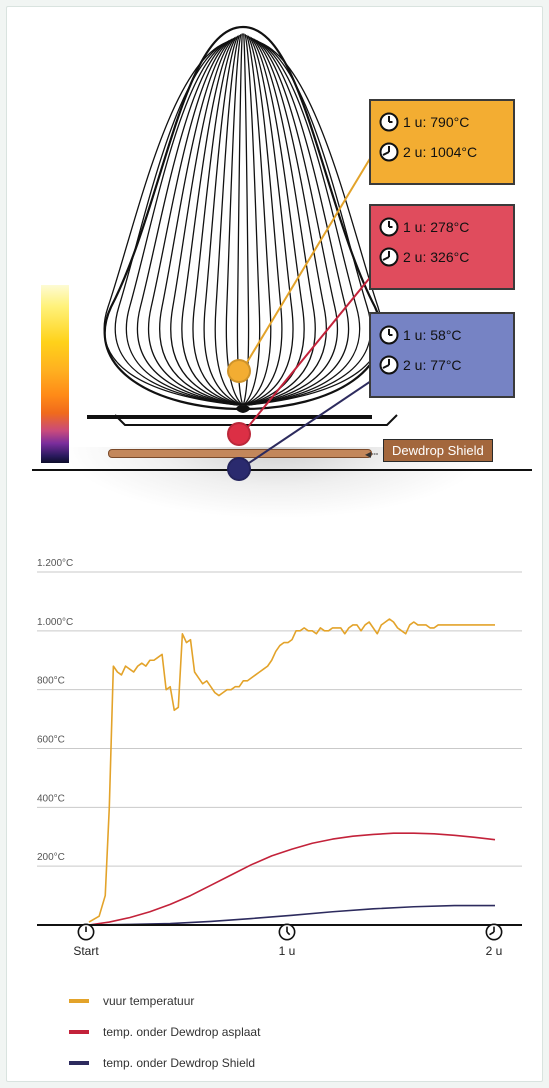 The height and width of the screenshot is (1088, 549). I want to click on info-row: 2 u: 77°C, so click(442, 365).